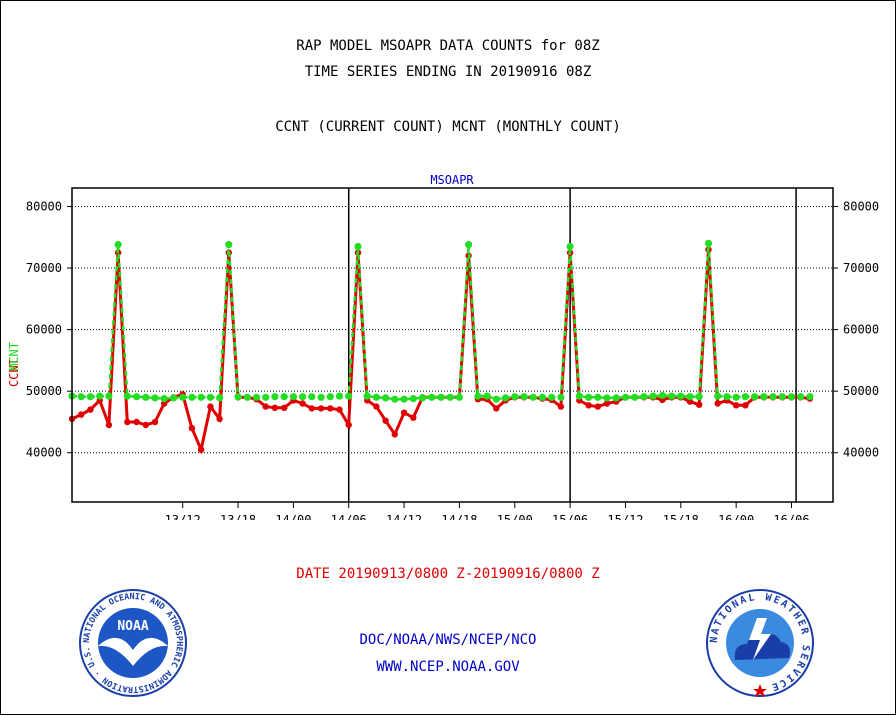 The image size is (896, 716). Describe the element at coordinates (861, 453) in the screenshot. I see `ytick-label-right: 40000` at that location.